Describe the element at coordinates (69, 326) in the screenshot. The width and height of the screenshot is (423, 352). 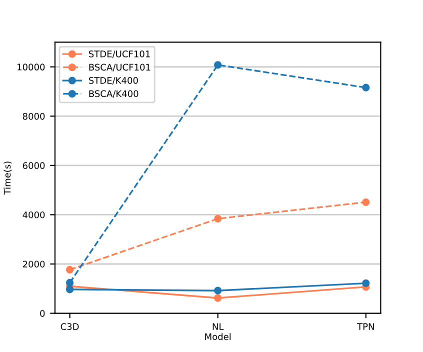
I see `x-tick-label: C3D` at that location.